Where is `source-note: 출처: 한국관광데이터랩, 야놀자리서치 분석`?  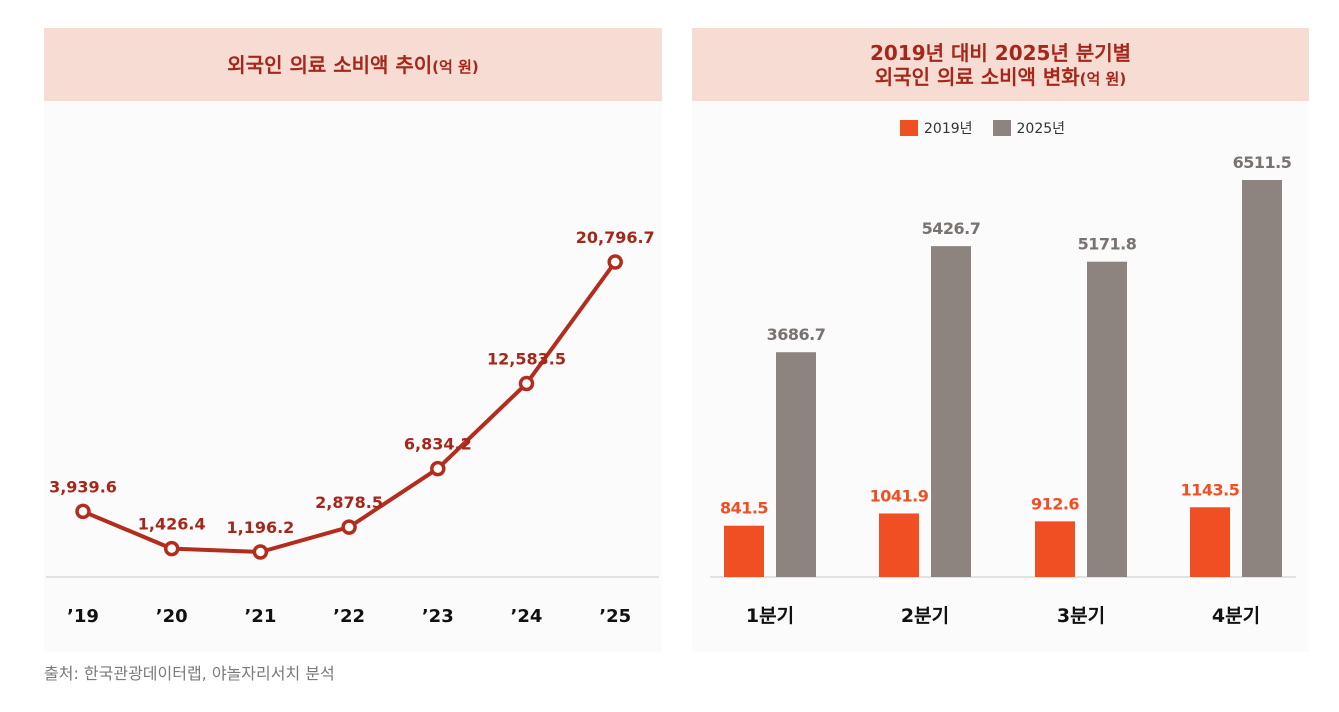 source-note: 출처: 한국관광데이터랩, 야놀자리서치 분석 is located at coordinates (189, 673).